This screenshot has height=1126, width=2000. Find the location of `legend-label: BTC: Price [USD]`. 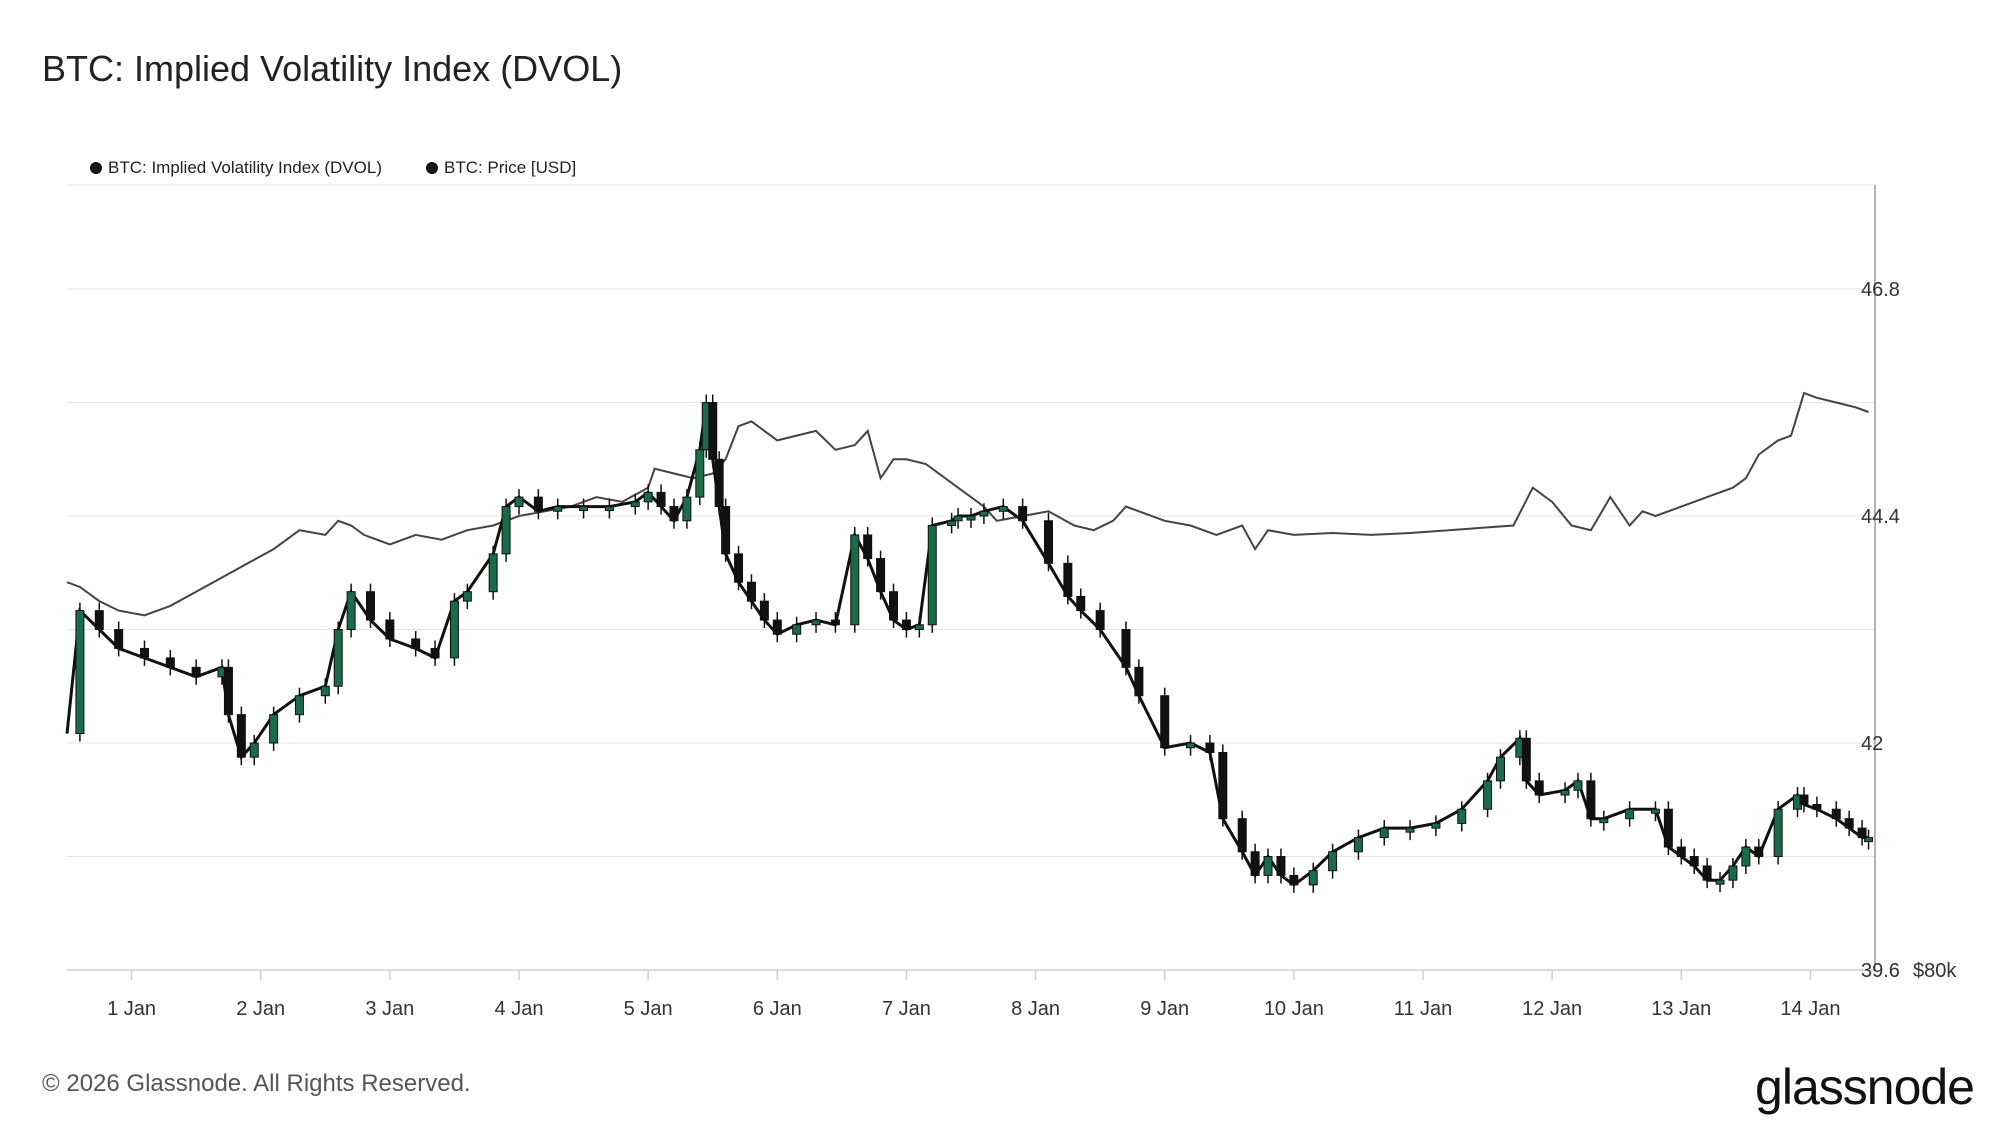

legend-label: BTC: Price [USD] is located at coordinates (510, 167).